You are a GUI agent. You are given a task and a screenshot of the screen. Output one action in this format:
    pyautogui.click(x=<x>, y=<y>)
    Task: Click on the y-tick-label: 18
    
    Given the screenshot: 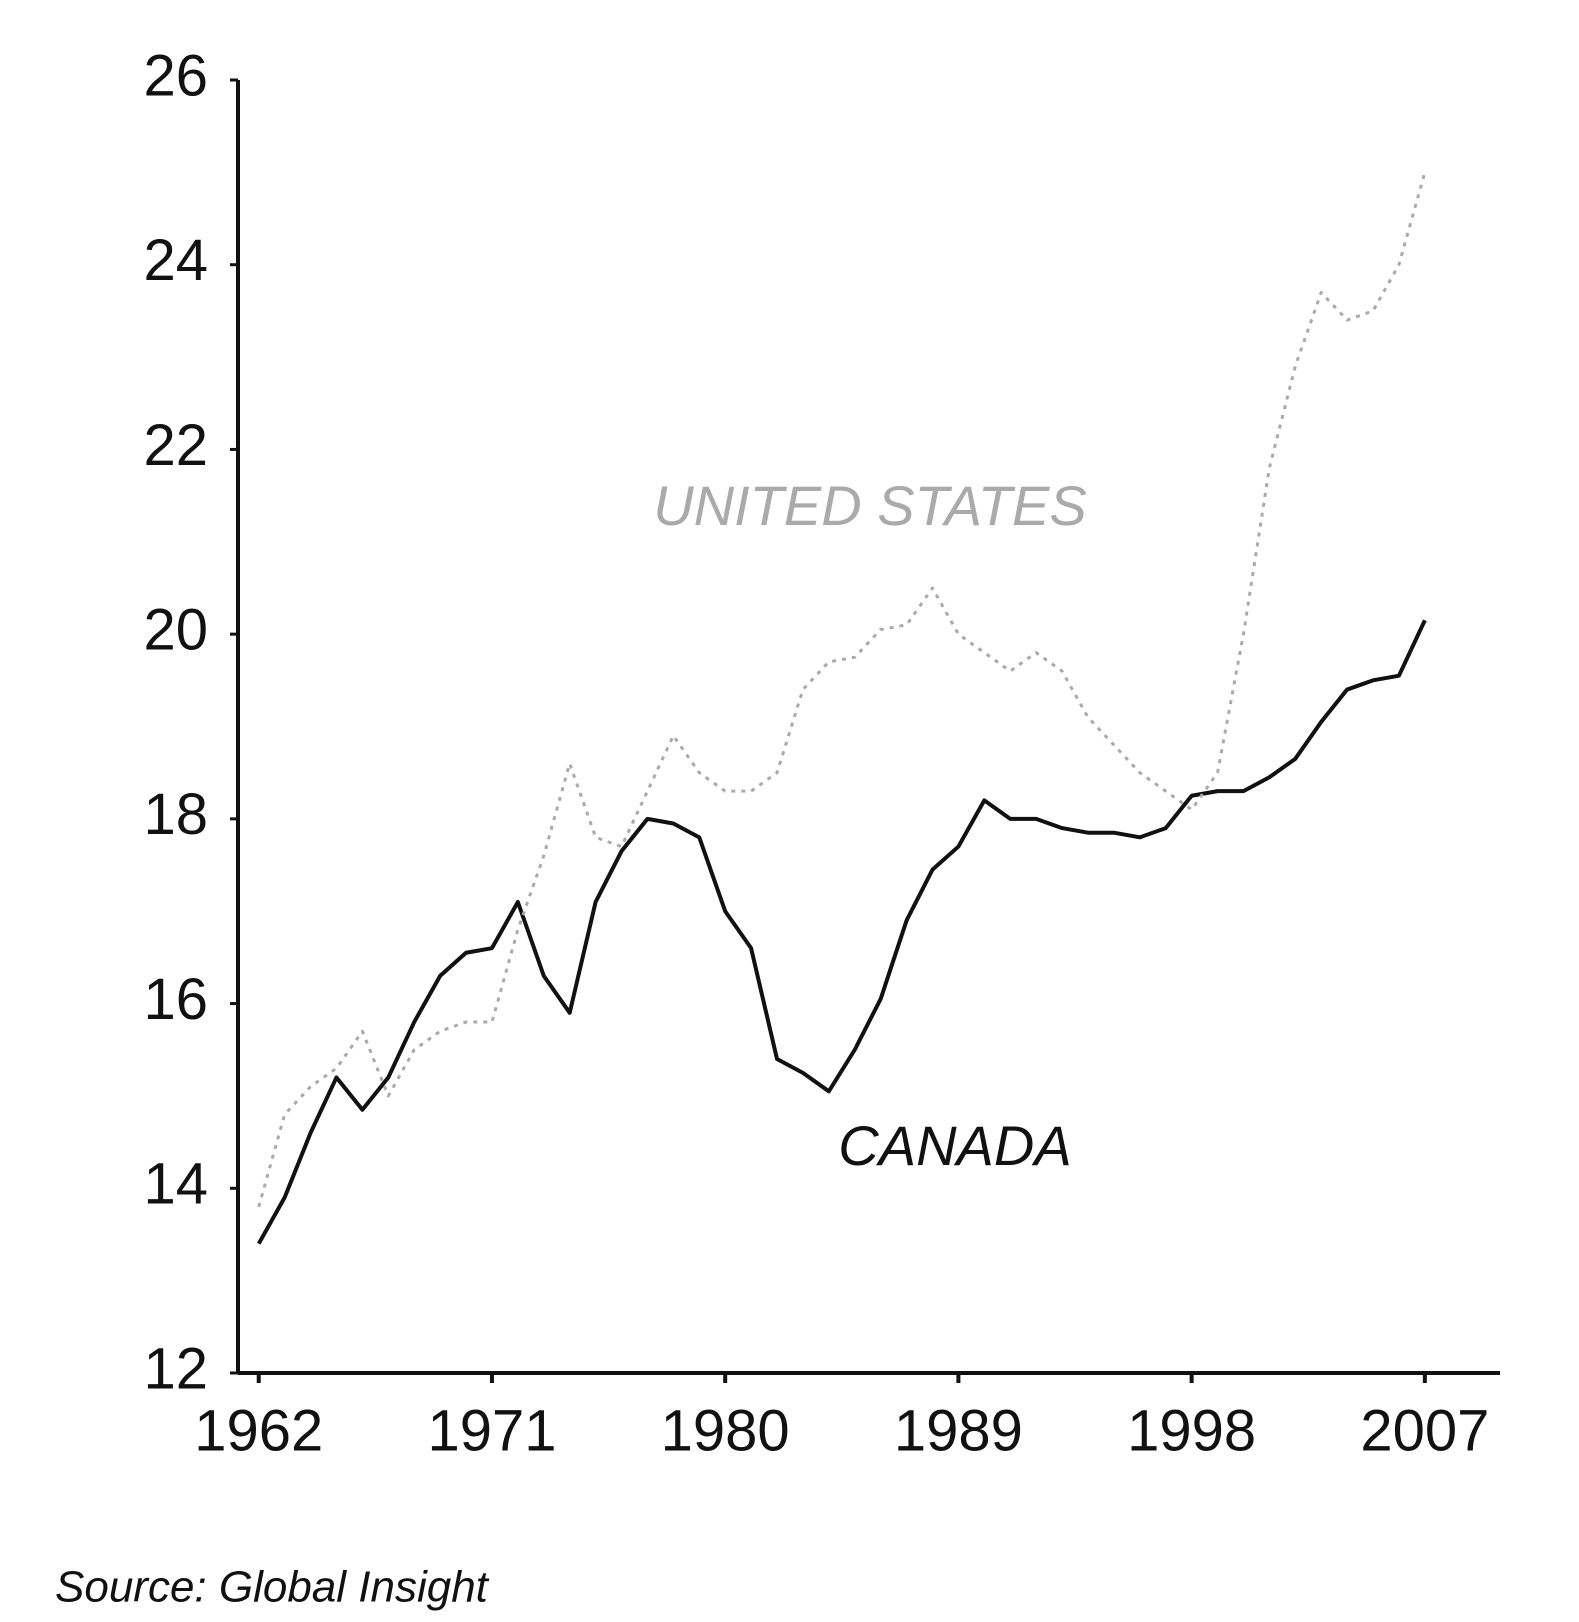 What is the action you would take?
    pyautogui.click(x=175, y=814)
    